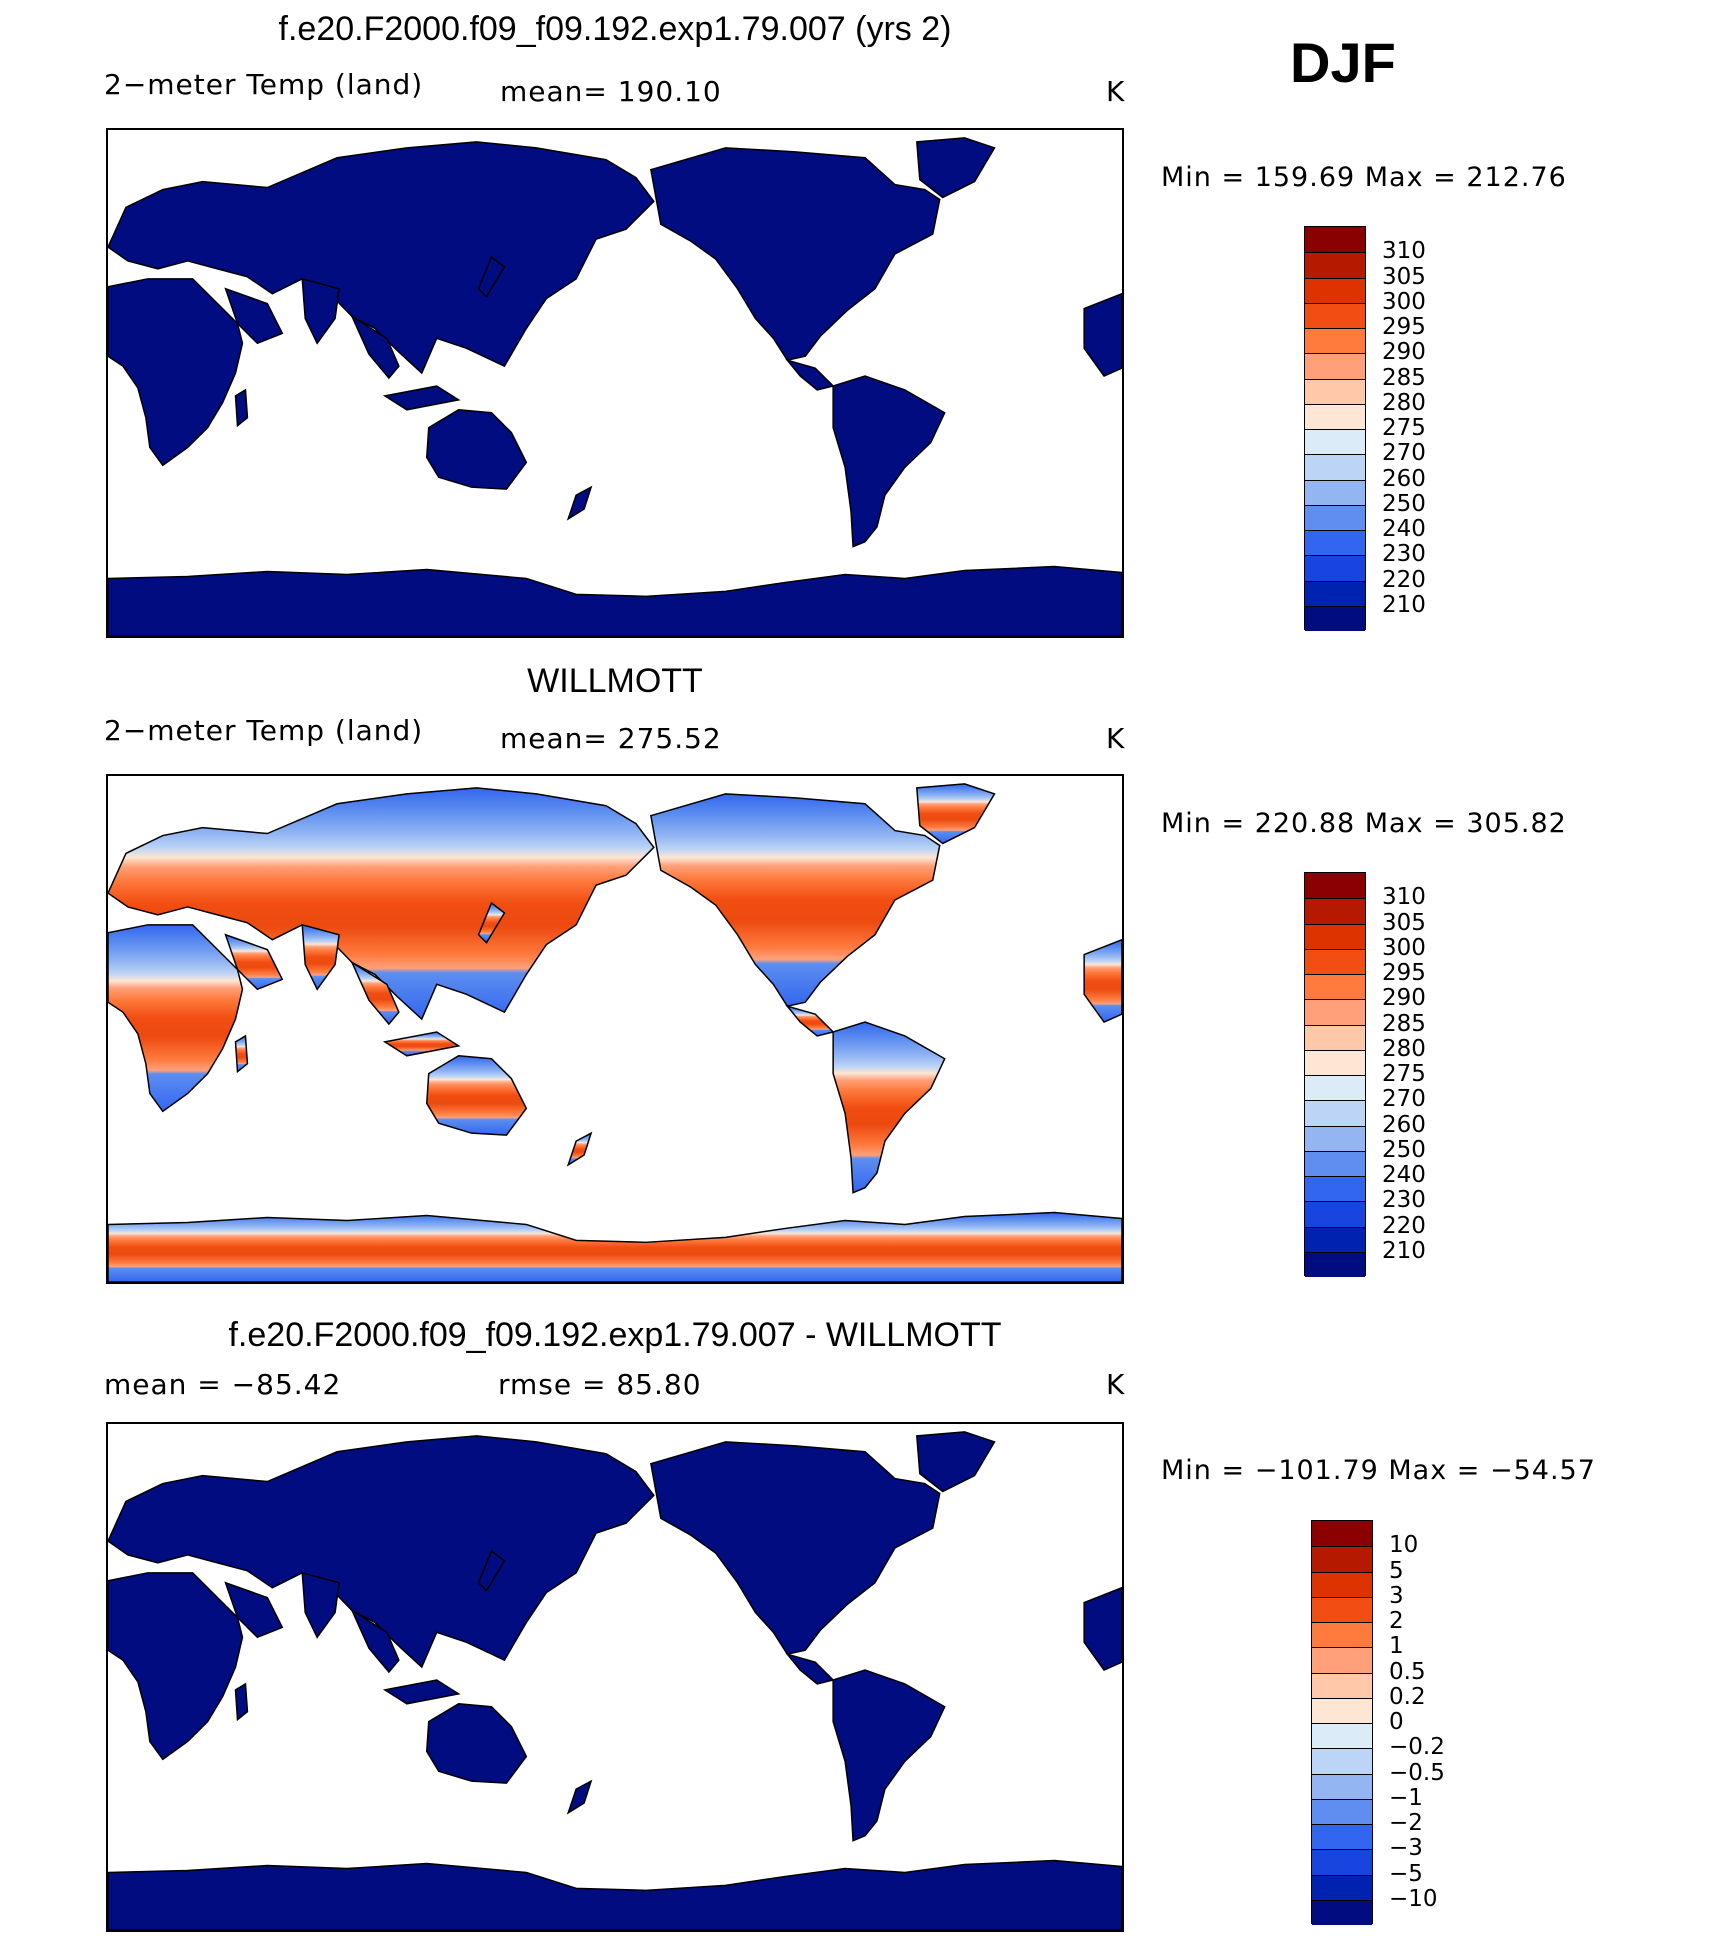  What do you see at coordinates (1404, 604) in the screenshot?
I see `colorbar-label: 210` at bounding box center [1404, 604].